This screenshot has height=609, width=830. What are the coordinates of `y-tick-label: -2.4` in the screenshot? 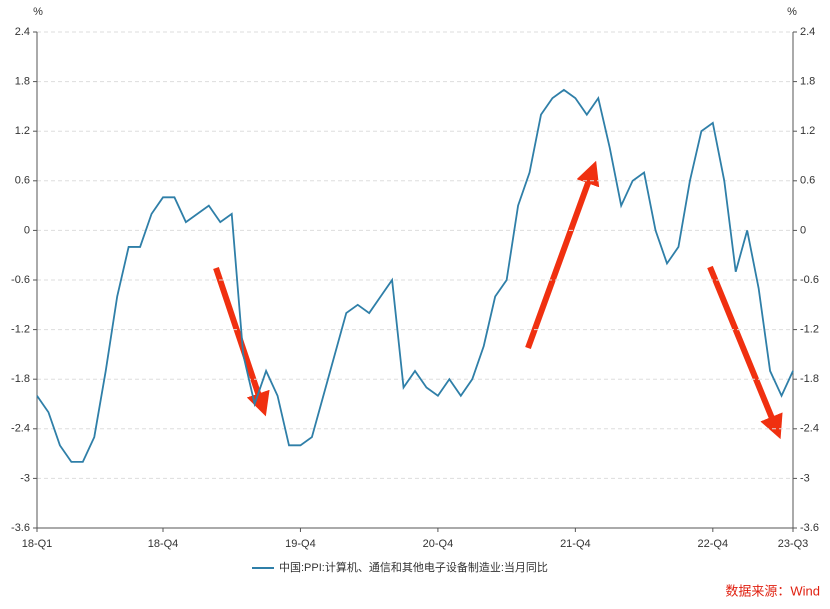 It's located at (20, 429).